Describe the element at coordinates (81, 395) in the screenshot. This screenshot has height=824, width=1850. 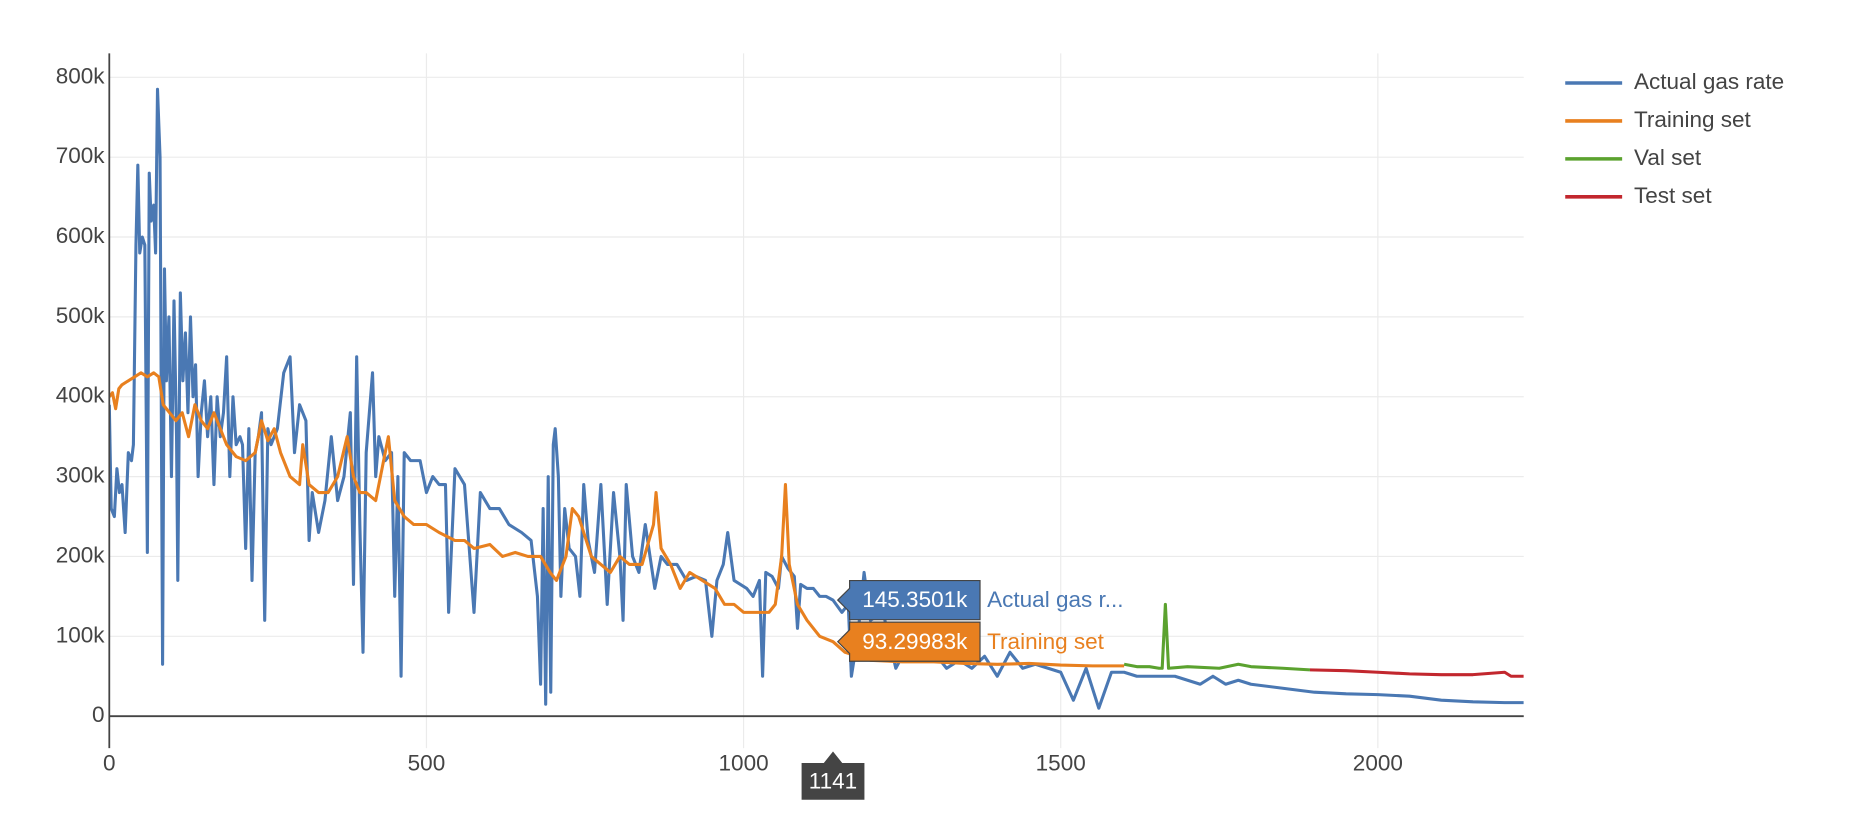
I see `y-tick-label: 400k` at that location.